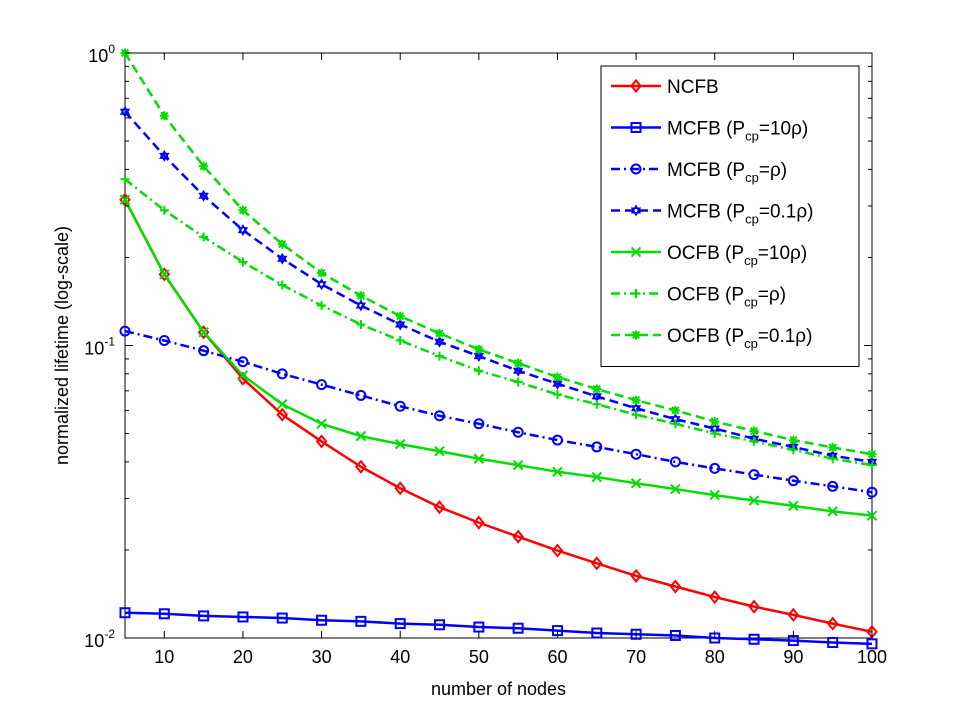 This screenshot has width=960, height=720. Describe the element at coordinates (737, 255) in the screenshot. I see `legend-label: OCFB (Pcp=10ρ)` at that location.